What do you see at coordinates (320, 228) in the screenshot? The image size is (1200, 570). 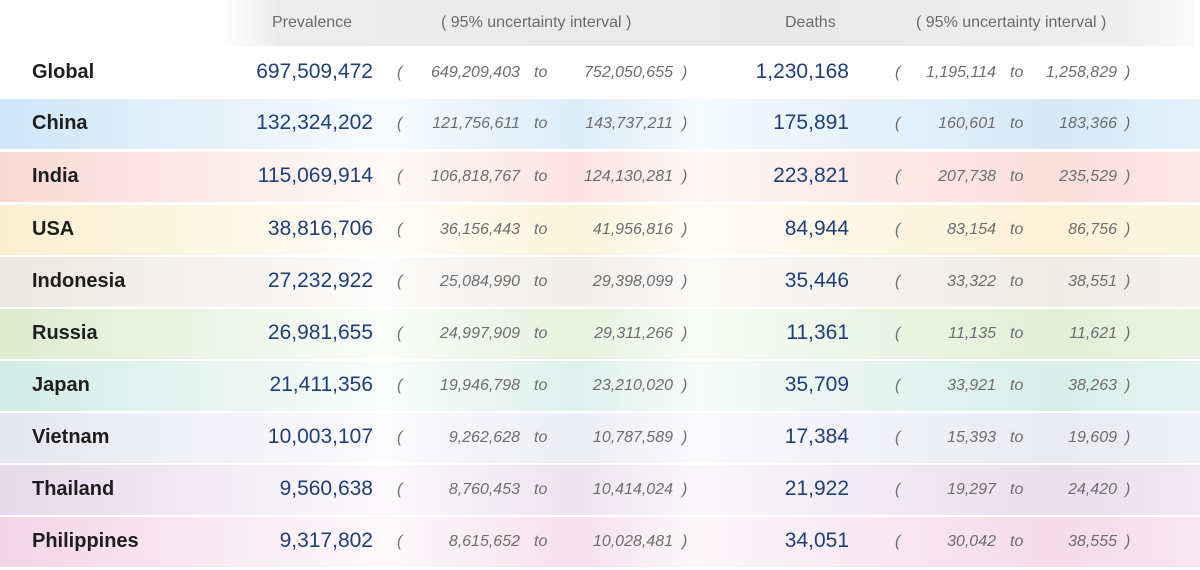 I see `prevalence-value: 38,816,706` at bounding box center [320, 228].